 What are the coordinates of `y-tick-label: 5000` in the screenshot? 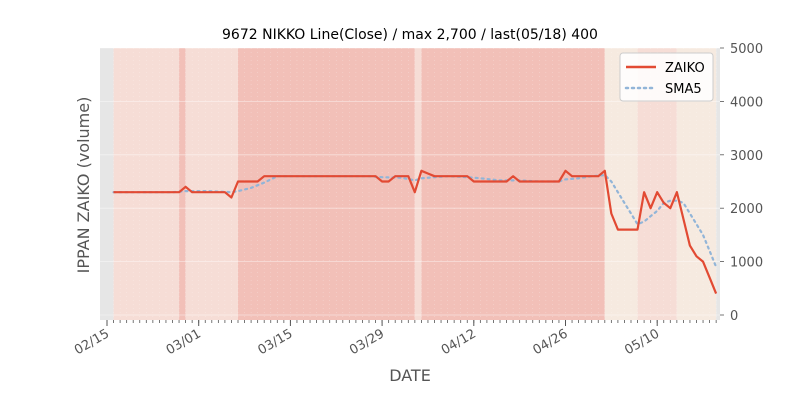 It's located at (746, 49).